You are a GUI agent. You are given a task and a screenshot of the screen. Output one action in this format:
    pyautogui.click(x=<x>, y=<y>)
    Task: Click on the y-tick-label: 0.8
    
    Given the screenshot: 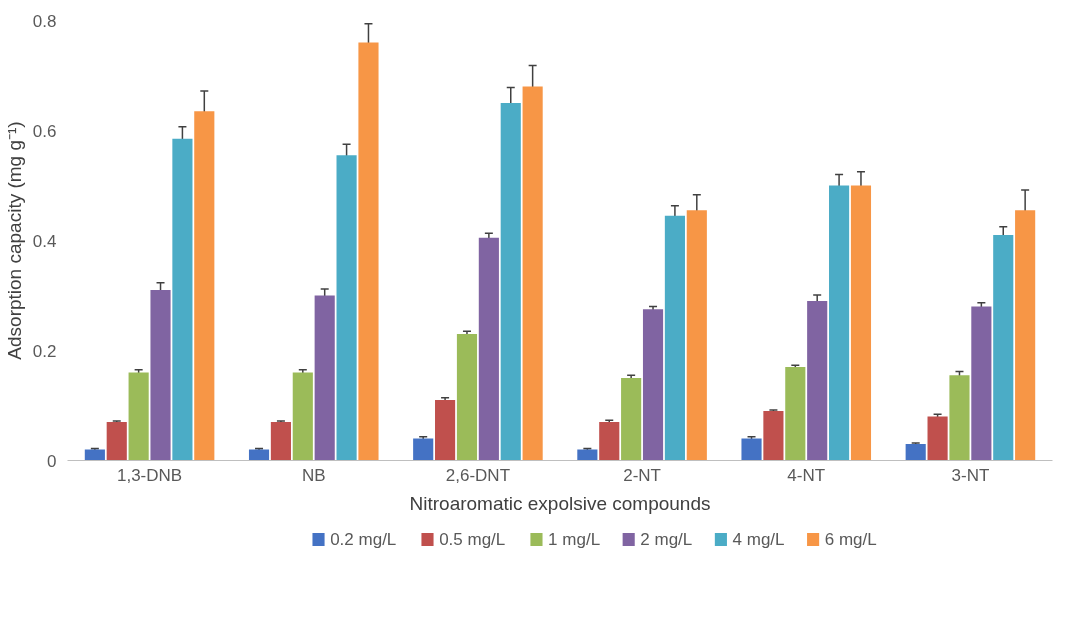 What is the action you would take?
    pyautogui.click(x=44, y=21)
    